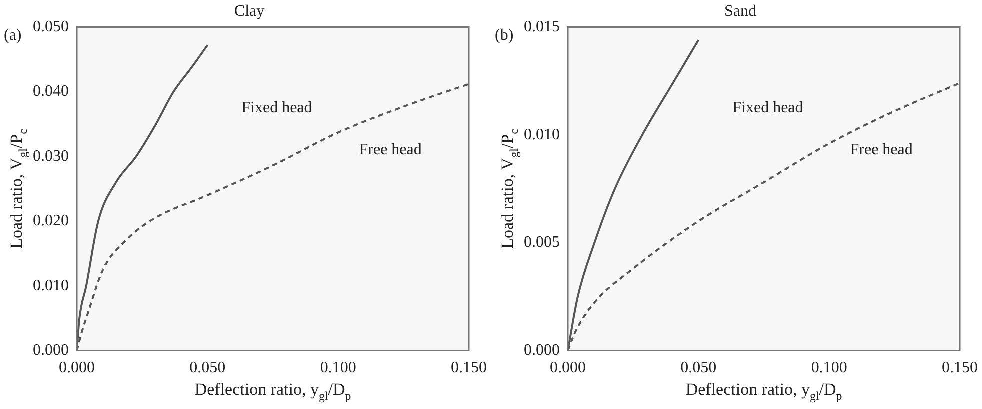  What do you see at coordinates (51, 27) in the screenshot?
I see `y-tick-label: 0.050` at bounding box center [51, 27].